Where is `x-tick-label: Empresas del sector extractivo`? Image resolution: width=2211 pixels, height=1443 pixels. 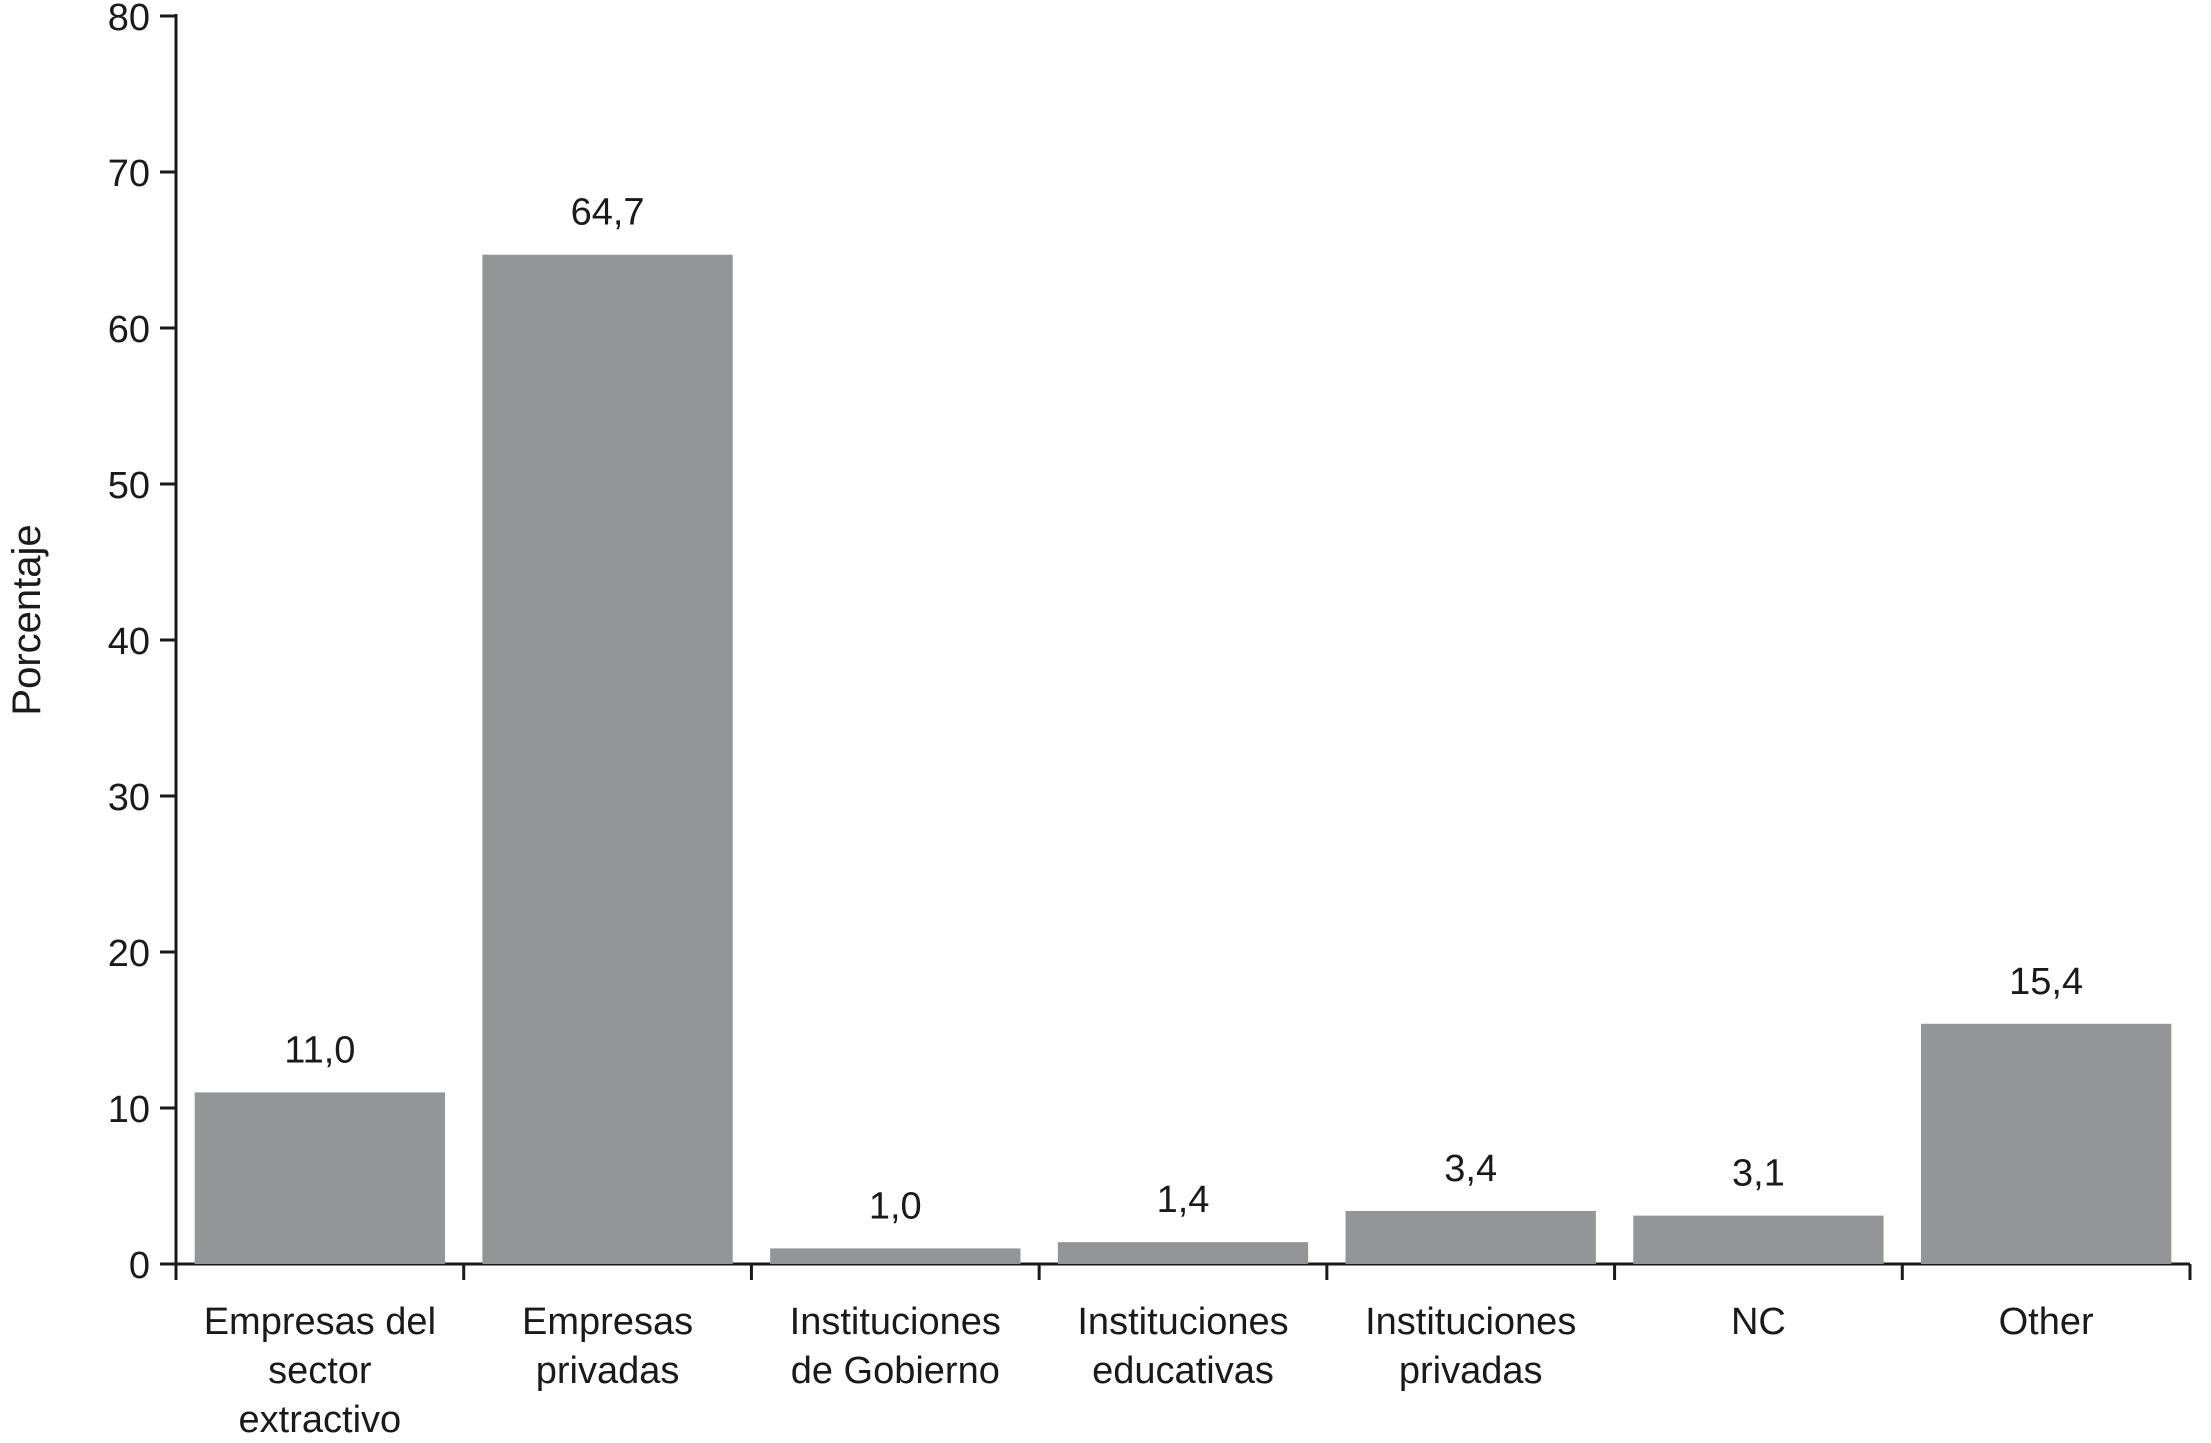 x-tick-label: Empresas del sector extractivo is located at coordinates (320, 1369).